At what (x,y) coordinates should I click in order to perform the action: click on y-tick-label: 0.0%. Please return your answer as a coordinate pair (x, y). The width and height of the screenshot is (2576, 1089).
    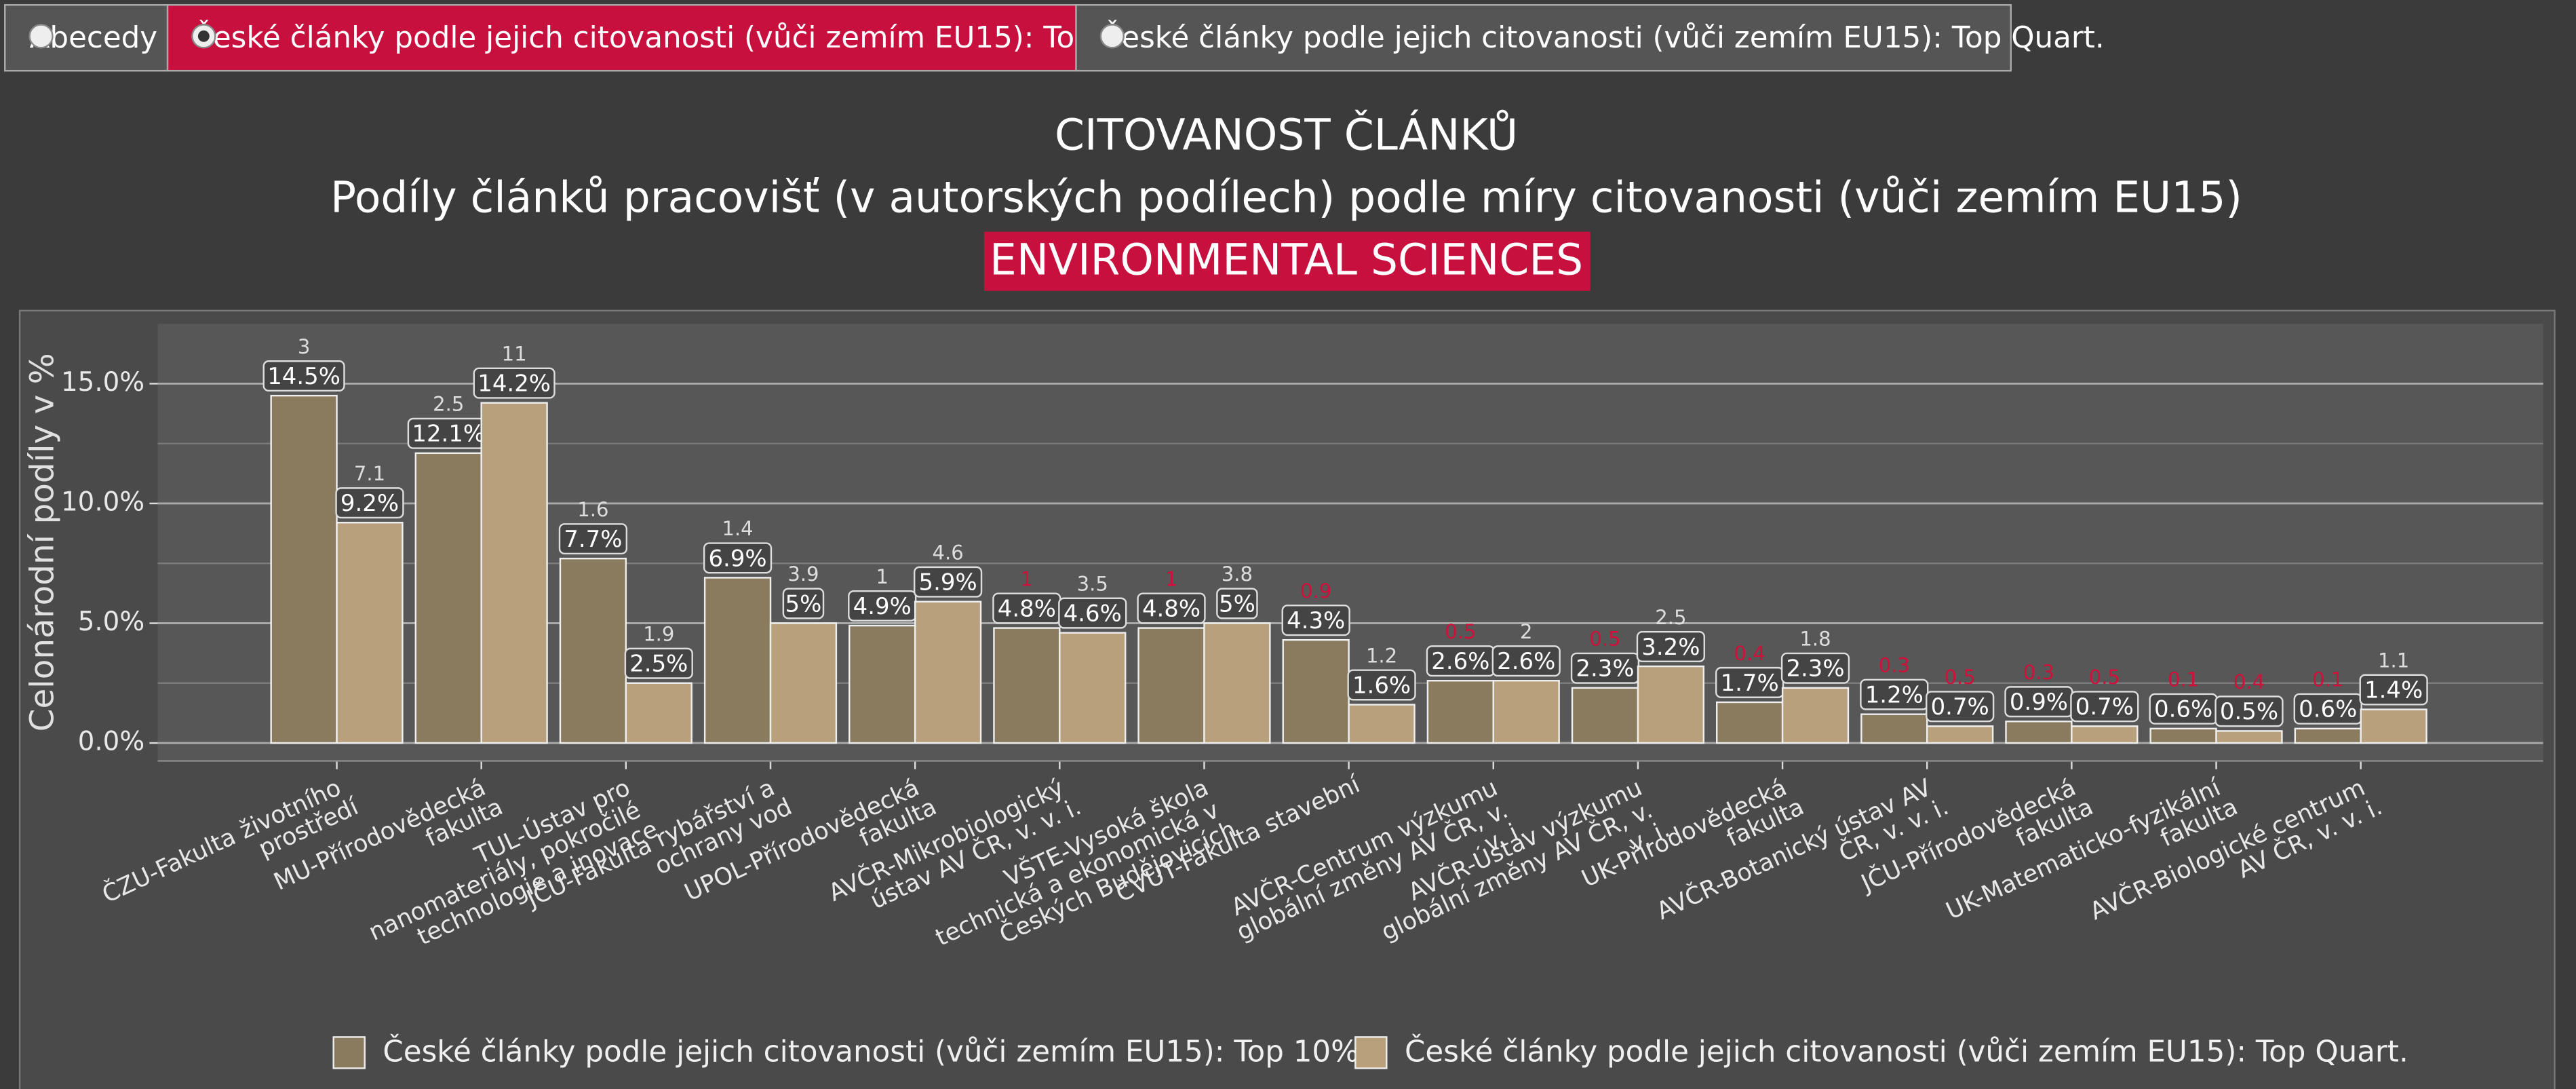
    Looking at the image, I should click on (111, 742).